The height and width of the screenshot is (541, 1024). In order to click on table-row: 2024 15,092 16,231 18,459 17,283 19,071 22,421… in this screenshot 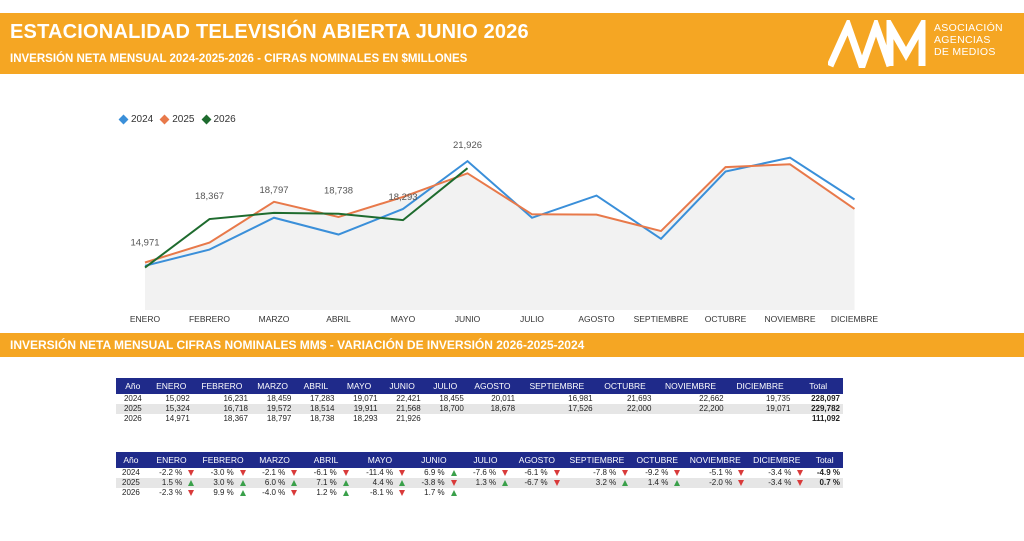, I will do `click(479, 399)`.